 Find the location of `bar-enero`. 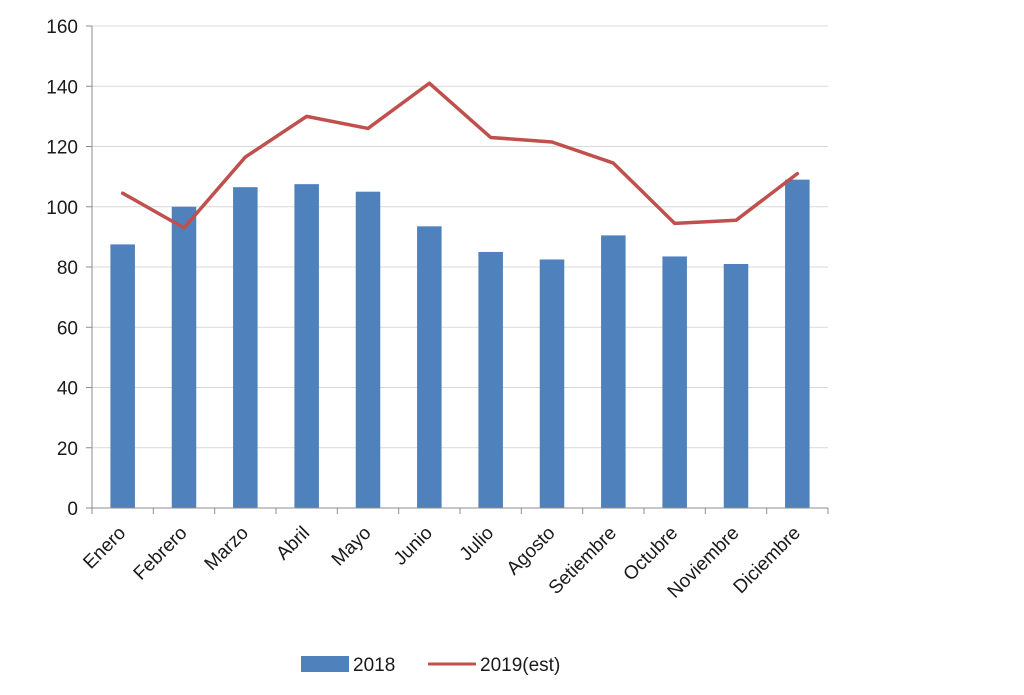

bar-enero is located at coordinates (122, 376).